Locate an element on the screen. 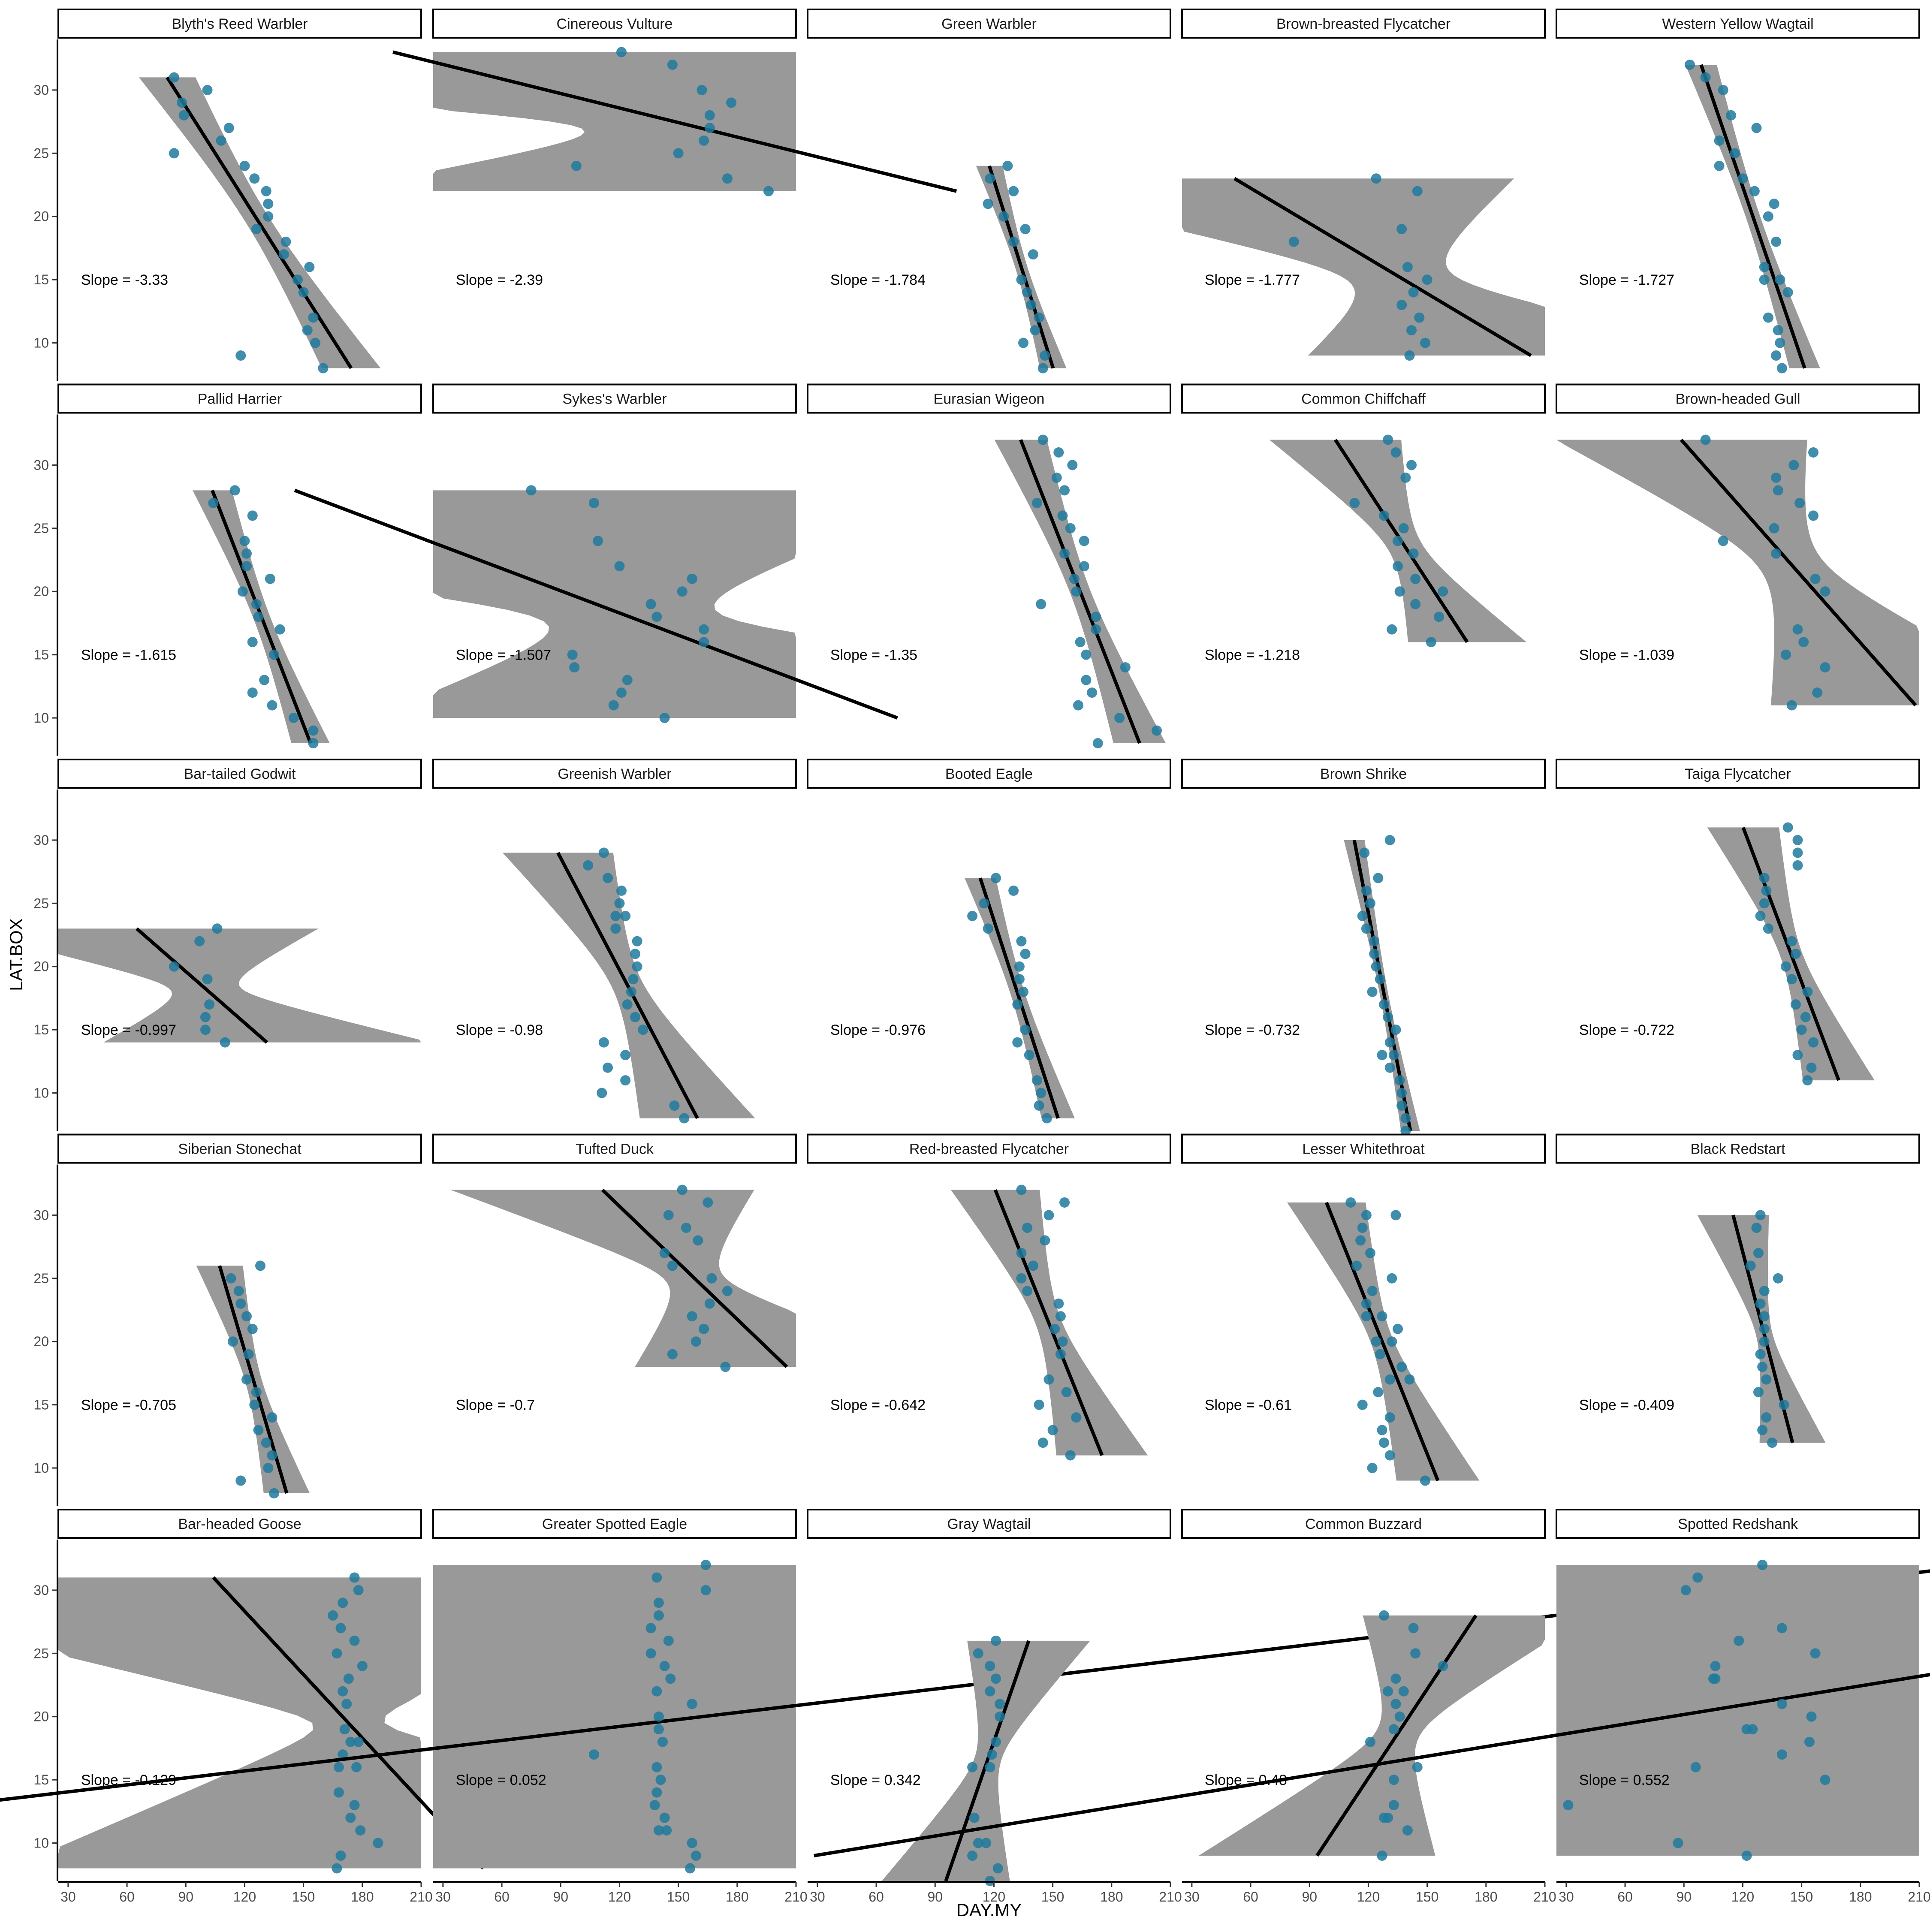 The width and height of the screenshot is (1930, 1932). facet-panel: Western Yellow Wagtail Slope = -1.727 is located at coordinates (1738, 192).